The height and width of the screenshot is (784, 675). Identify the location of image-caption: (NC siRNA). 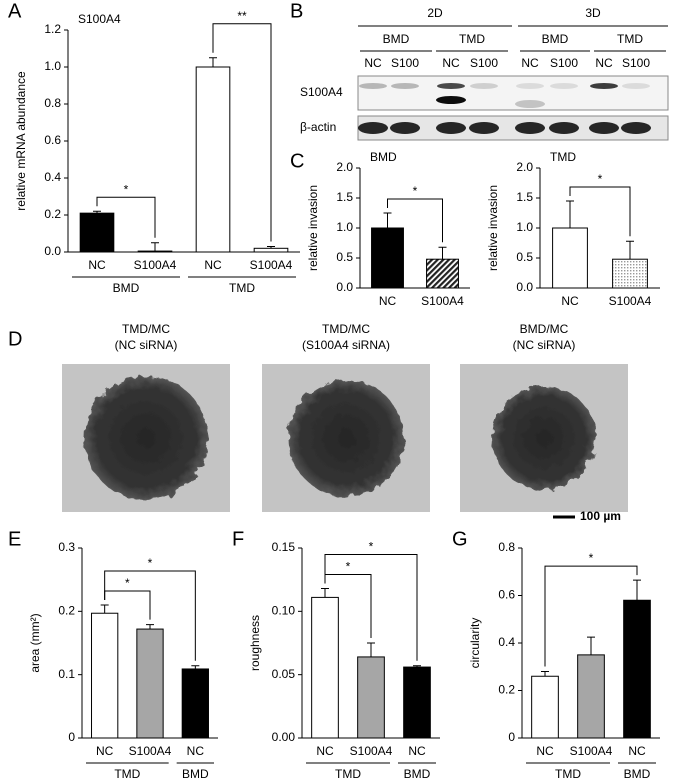
(146, 345).